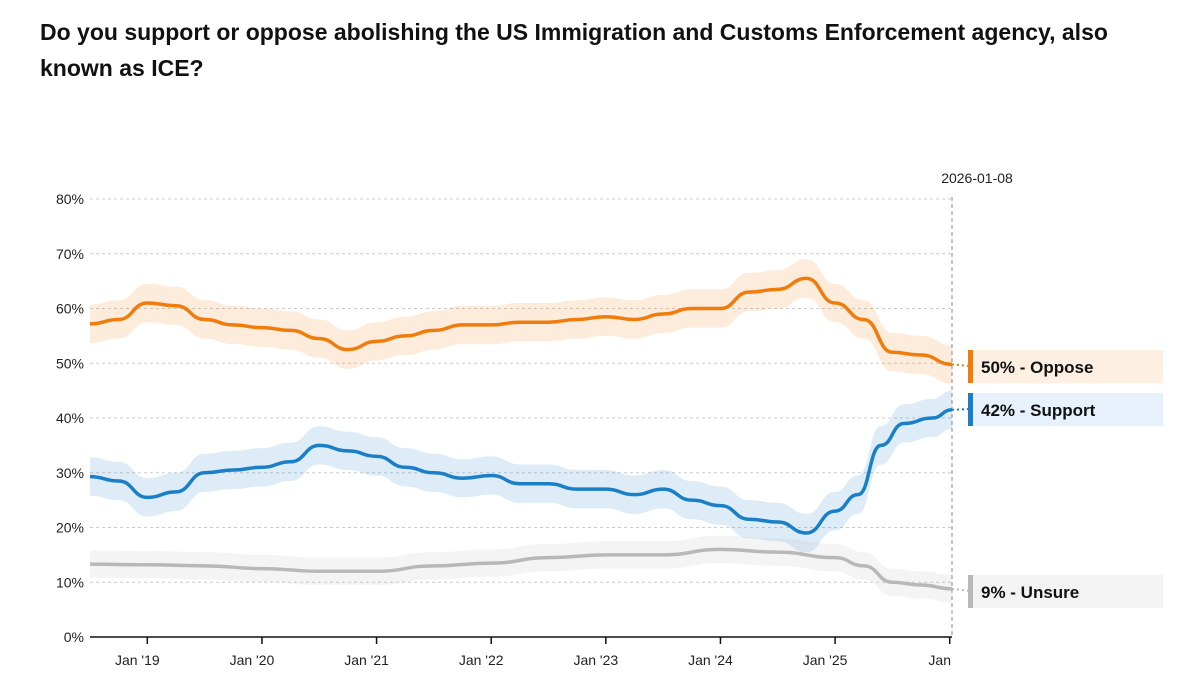 This screenshot has width=1200, height=675. Describe the element at coordinates (252, 660) in the screenshot. I see `x-tick-label: Jan '20` at that location.